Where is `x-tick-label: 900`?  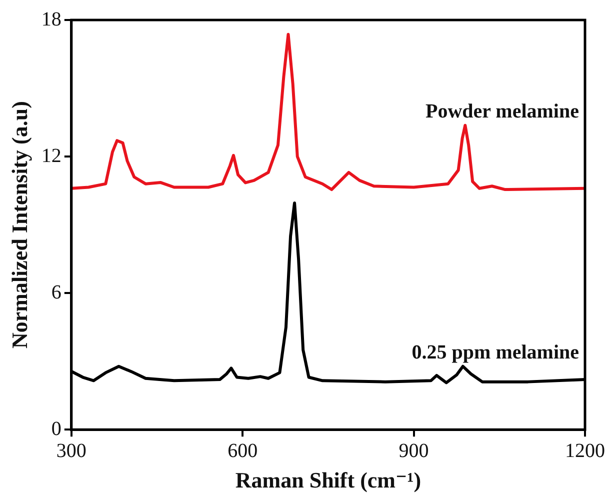
x-tick-label: 900 is located at coordinates (413, 451).